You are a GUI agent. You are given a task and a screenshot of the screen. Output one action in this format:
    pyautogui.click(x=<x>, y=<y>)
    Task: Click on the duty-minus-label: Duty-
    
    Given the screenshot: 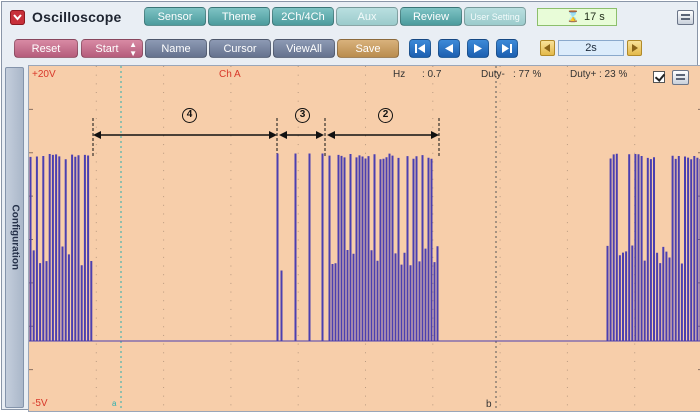 What is the action you would take?
    pyautogui.click(x=493, y=74)
    